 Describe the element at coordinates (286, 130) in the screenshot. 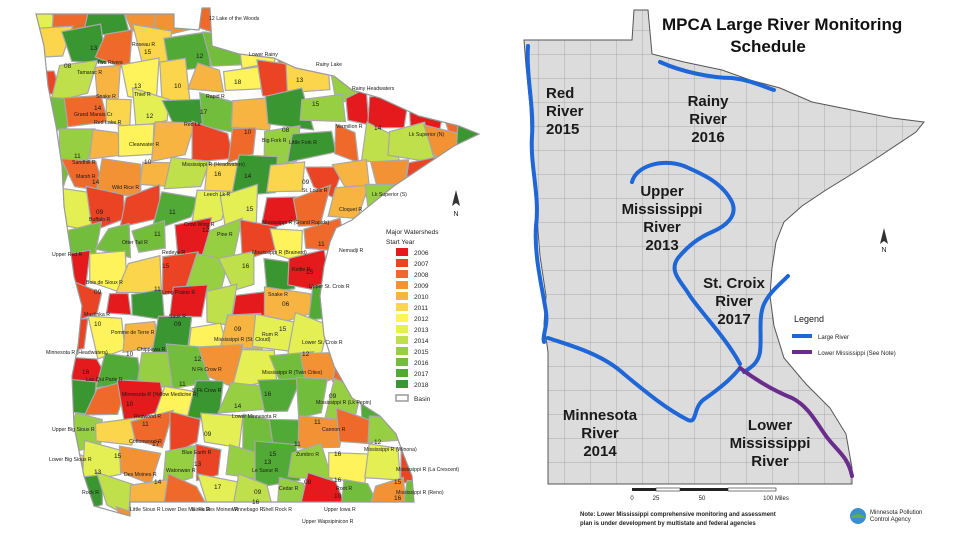

I see `start-year-number: 08` at that location.